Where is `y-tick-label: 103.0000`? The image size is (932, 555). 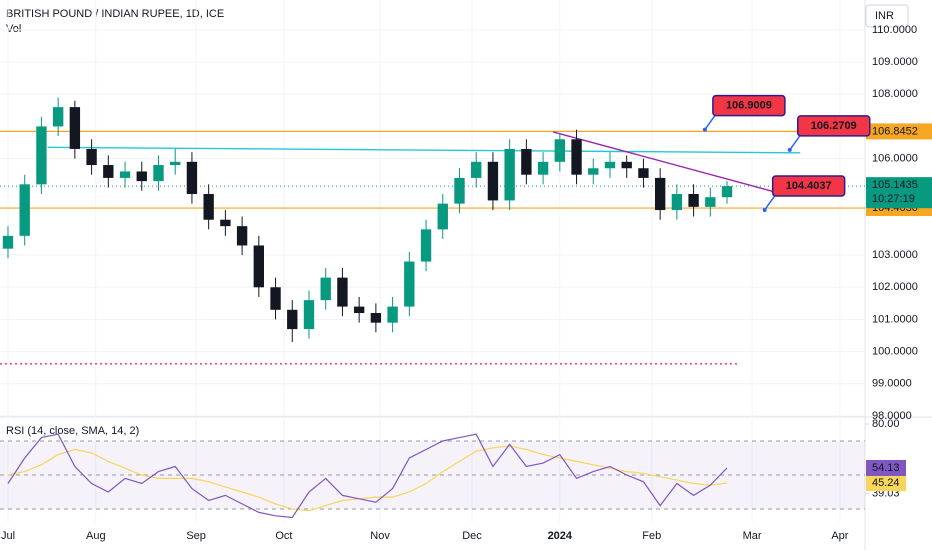 y-tick-label: 103.0000 is located at coordinates (895, 255).